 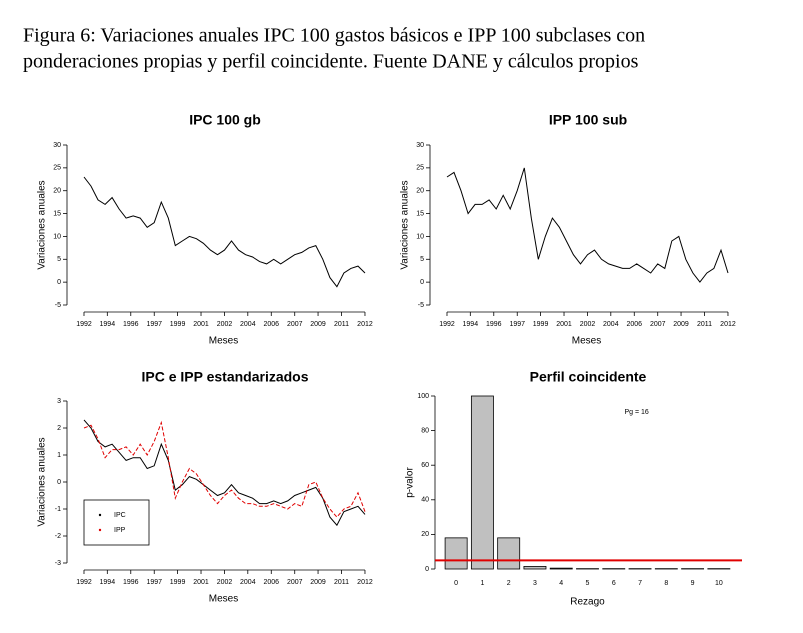 What do you see at coordinates (120, 530) in the screenshot?
I see `legend-label: IPP` at bounding box center [120, 530].